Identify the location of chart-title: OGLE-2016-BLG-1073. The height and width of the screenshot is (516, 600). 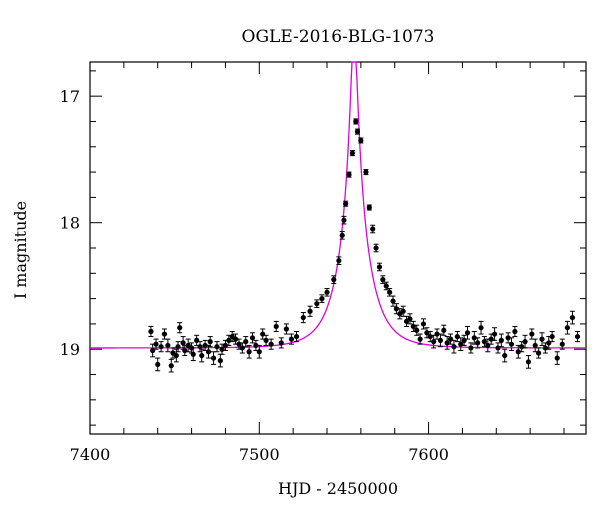
(338, 37).